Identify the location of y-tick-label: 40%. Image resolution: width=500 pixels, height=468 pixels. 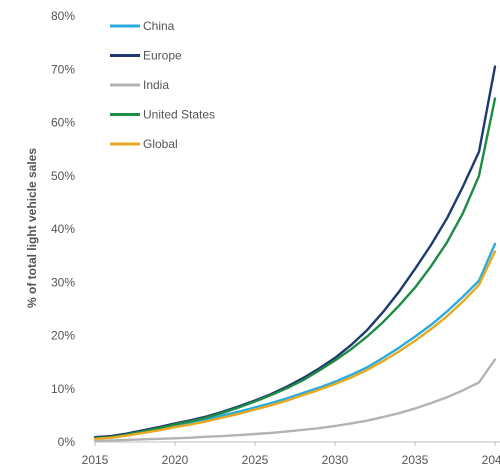
(63, 229).